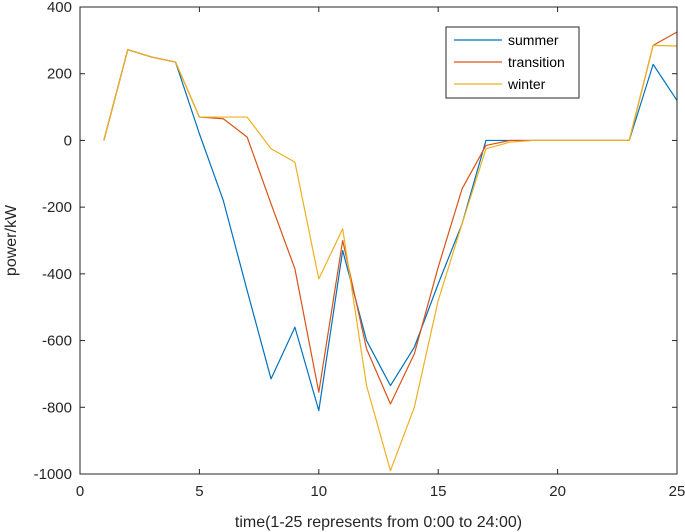  I want to click on y-tick-label: 200, so click(59, 74).